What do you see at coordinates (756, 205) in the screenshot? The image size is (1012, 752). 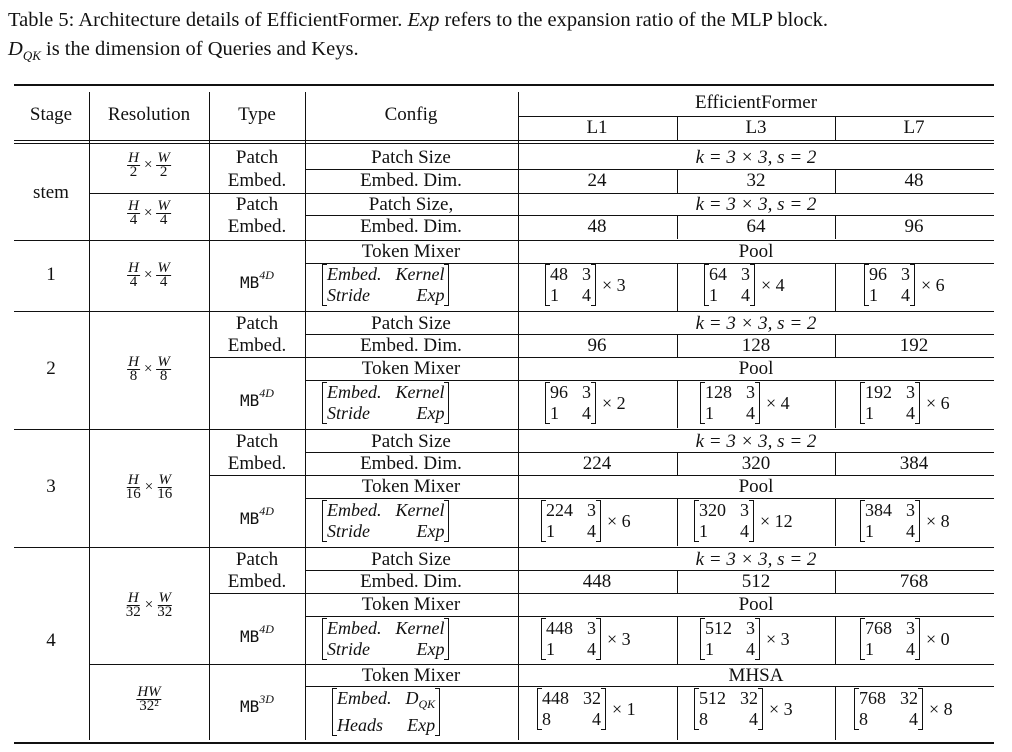 I see `ps-value-stem2: k = 3 × 3, s = 2` at bounding box center [756, 205].